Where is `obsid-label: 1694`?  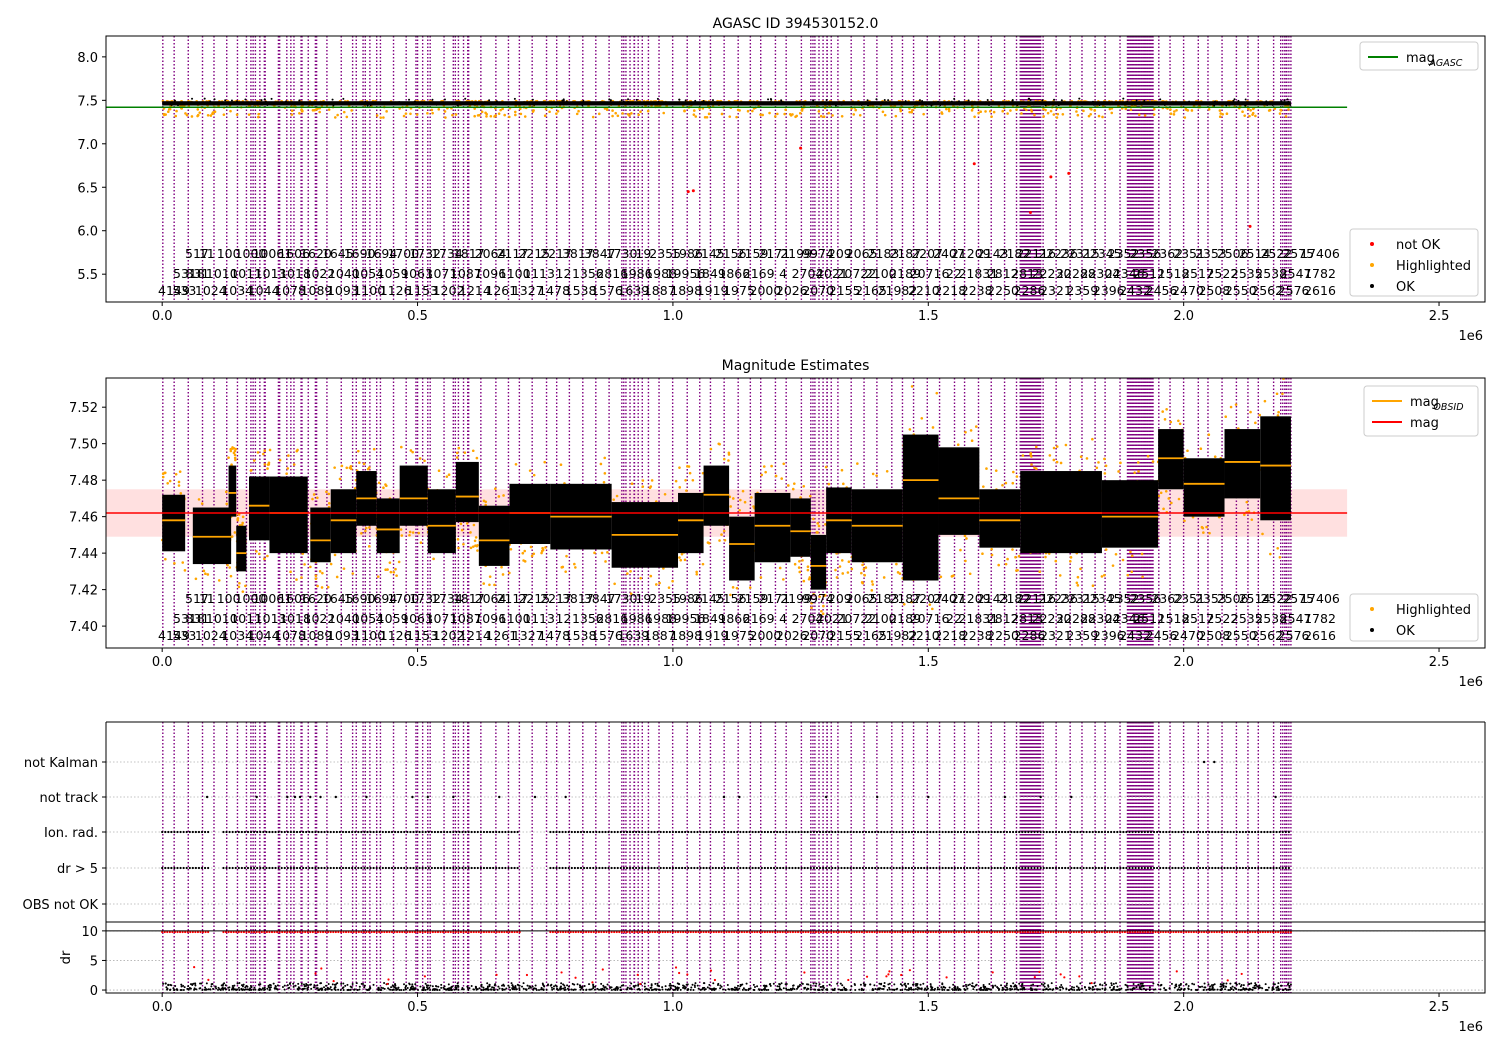 obsid-label: 1694 is located at coordinates (382, 253).